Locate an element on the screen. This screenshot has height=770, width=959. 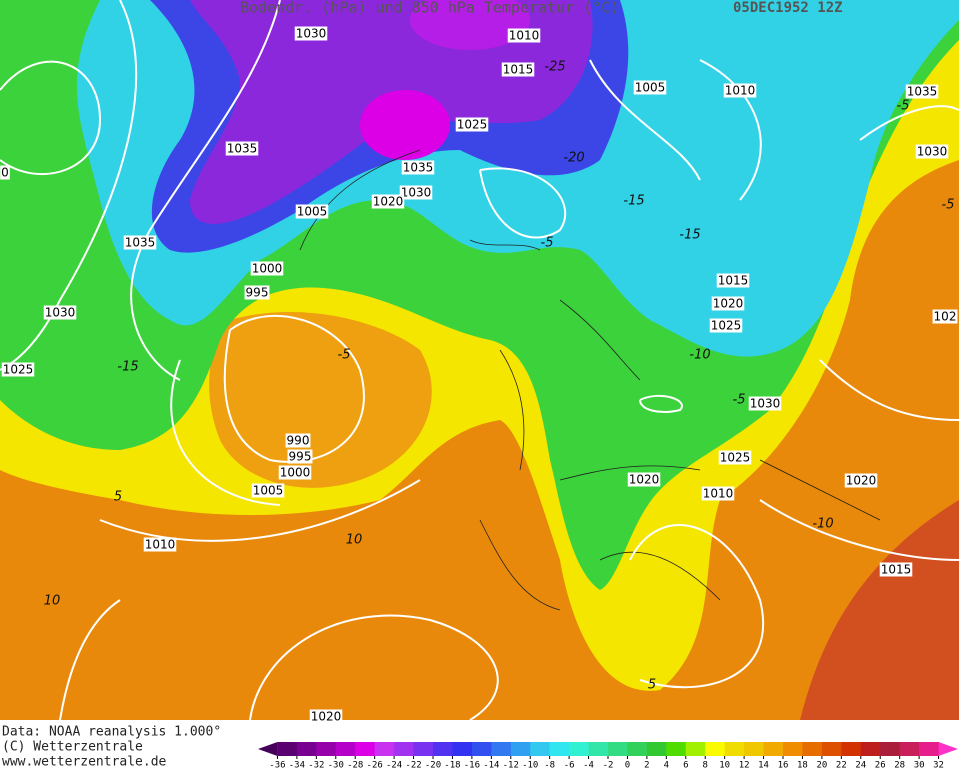
data-source: Data: NOAA reanalysis 1.000° is located at coordinates (111, 732).